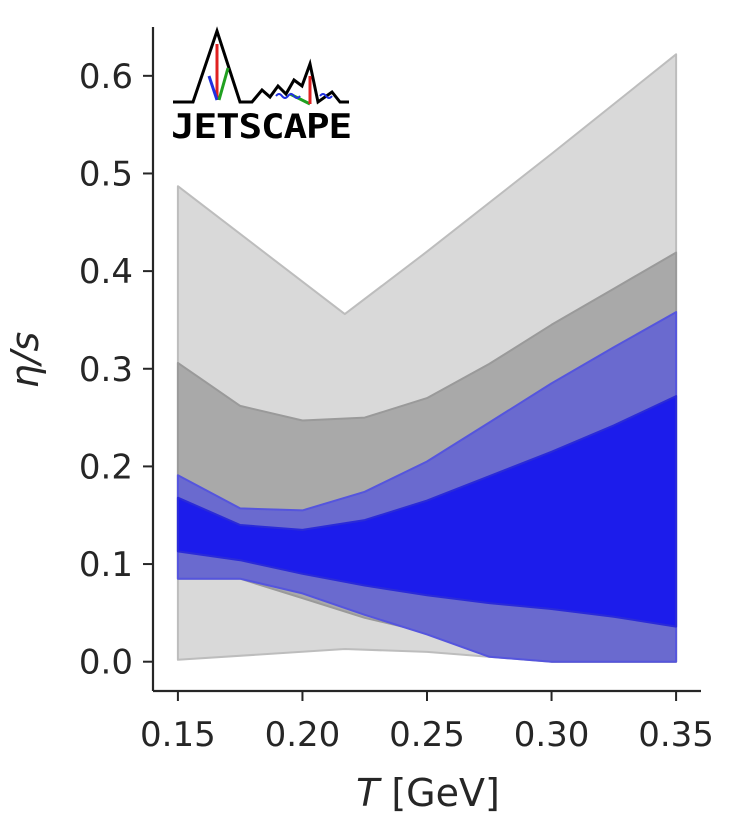 This screenshot has width=743, height=816. What do you see at coordinates (106, 272) in the screenshot?
I see `y-tick-label: 0.4` at bounding box center [106, 272].